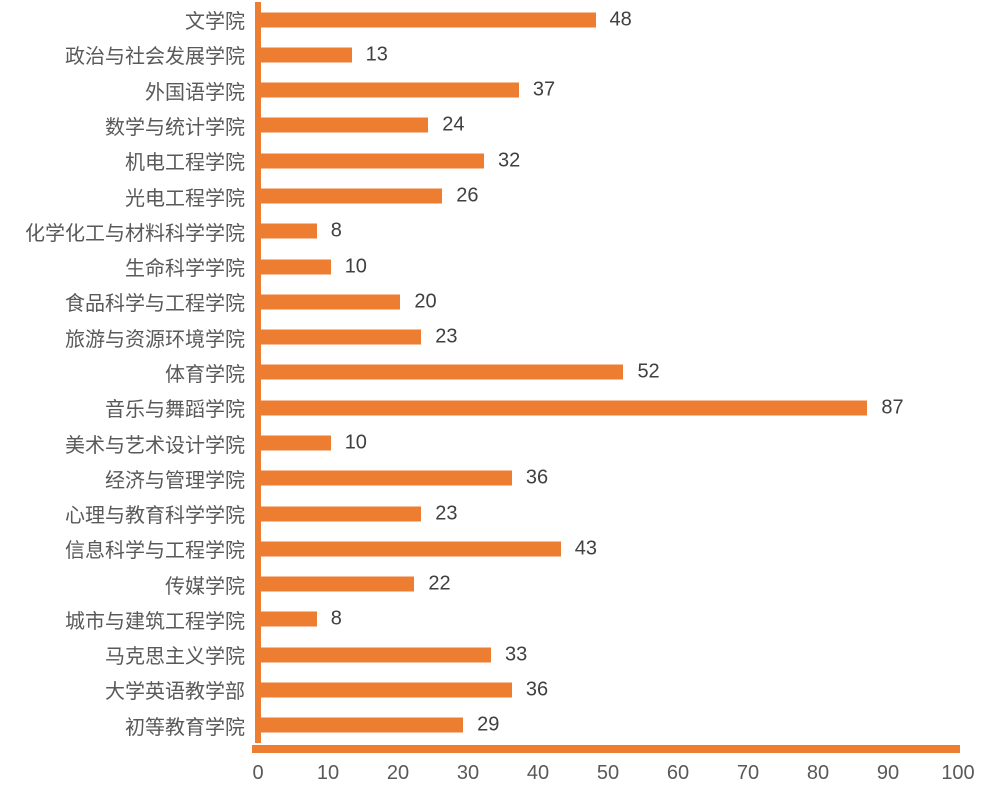 This screenshot has width=982, height=791. I want to click on category-label: 文学院, so click(215, 22).